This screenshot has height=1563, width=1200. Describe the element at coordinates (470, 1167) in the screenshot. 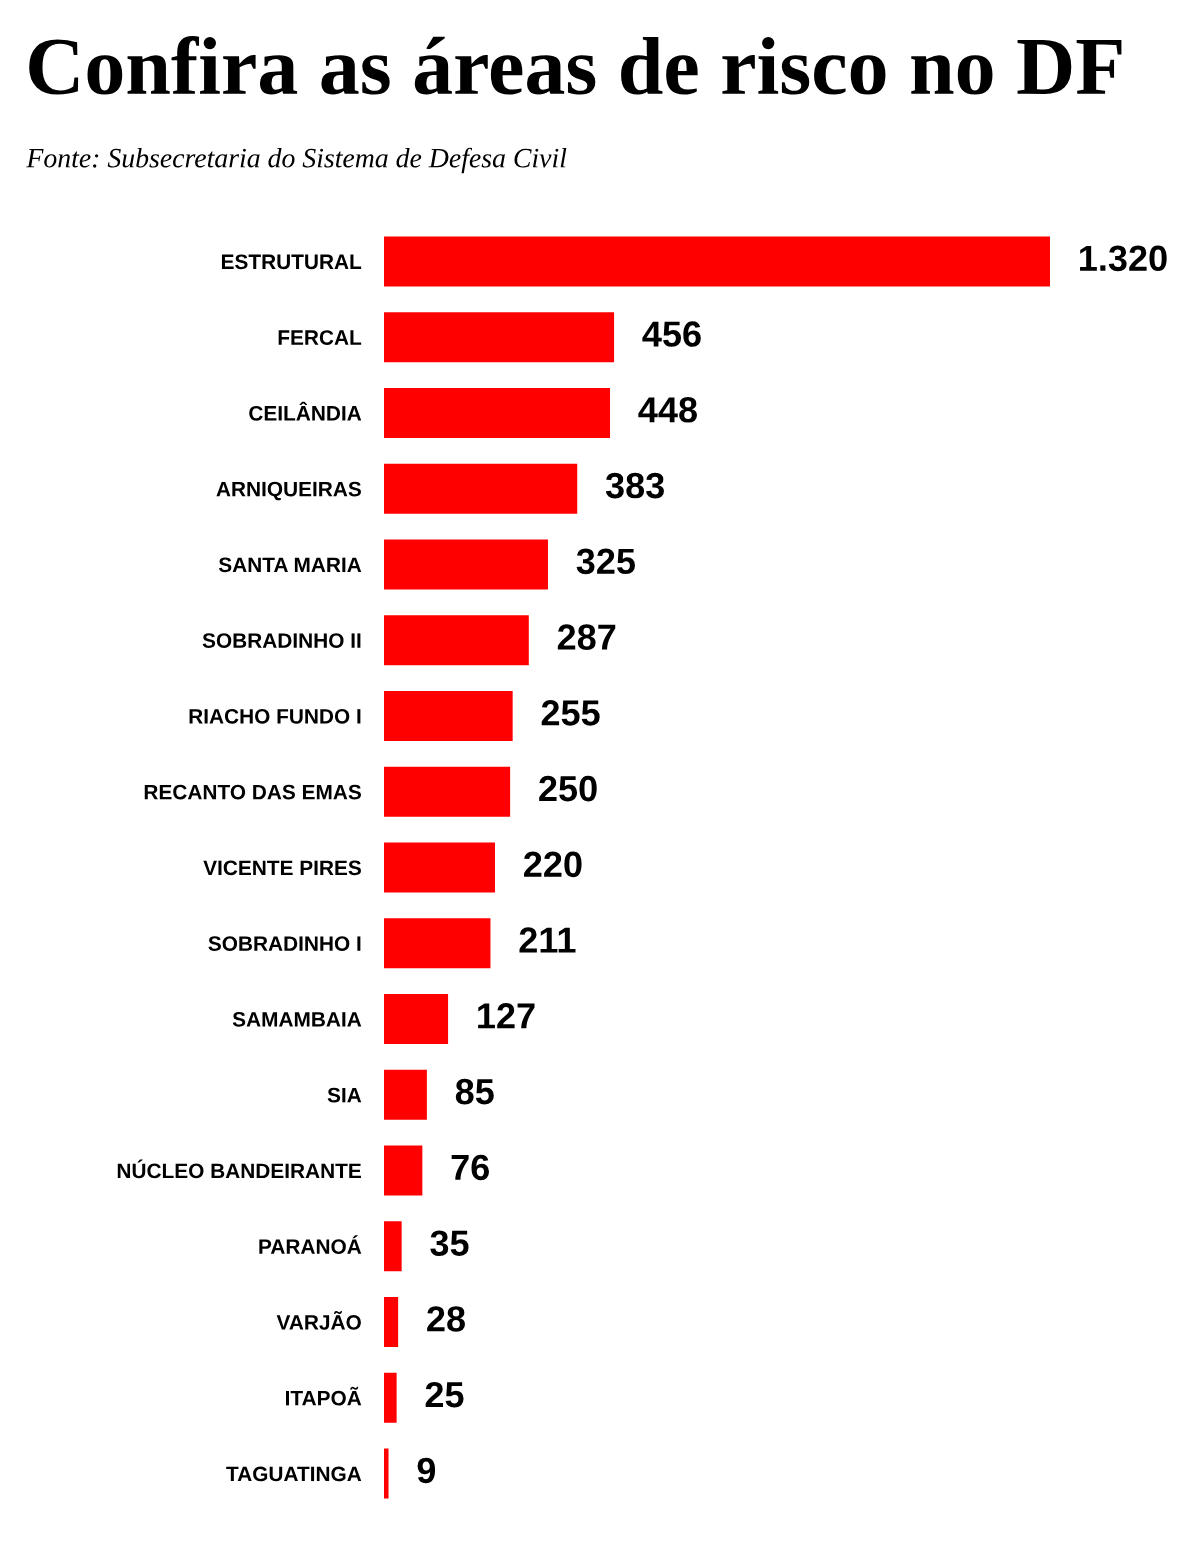

I see `data-label: 76` at that location.